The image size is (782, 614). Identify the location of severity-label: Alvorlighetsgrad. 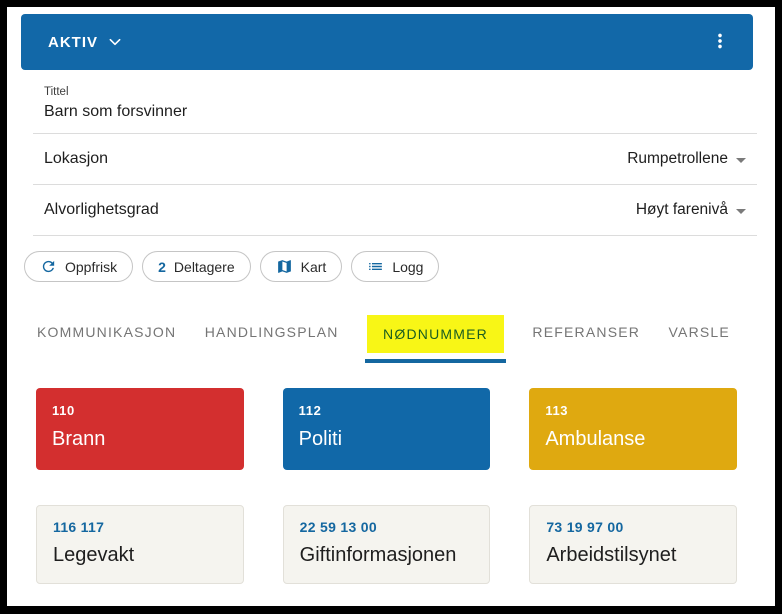
(101, 209).